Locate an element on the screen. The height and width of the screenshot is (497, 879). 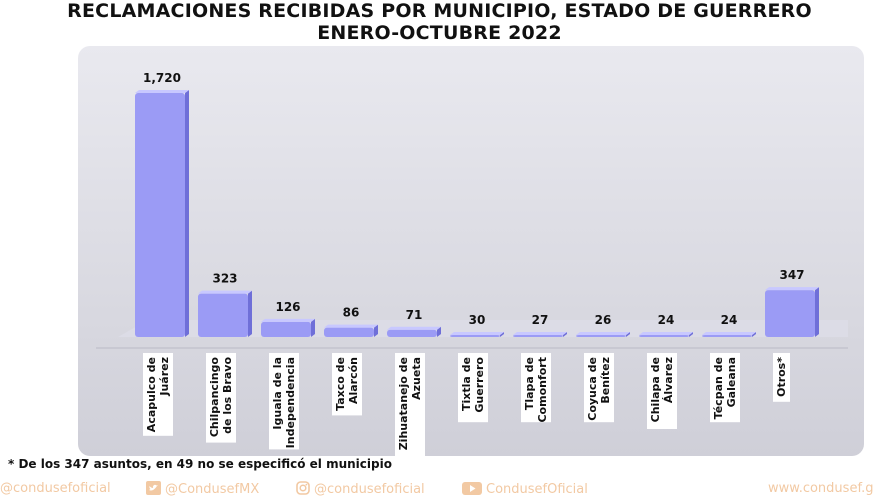
tick-label: Chilpancingo is located at coordinates (214, 397).